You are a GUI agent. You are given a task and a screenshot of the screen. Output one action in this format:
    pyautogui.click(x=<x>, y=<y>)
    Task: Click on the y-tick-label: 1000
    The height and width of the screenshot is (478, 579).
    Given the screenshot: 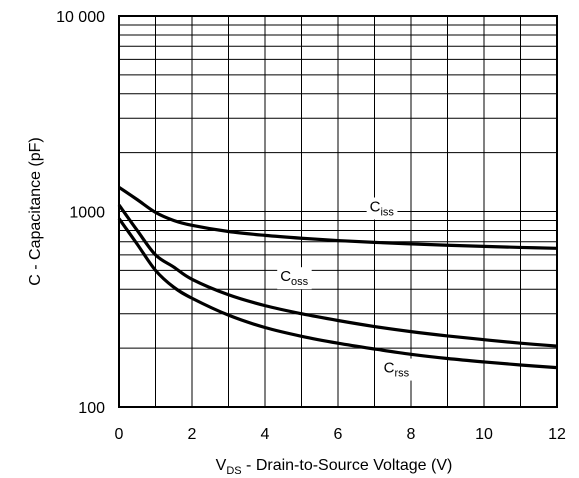 What is the action you would take?
    pyautogui.click(x=87, y=213)
    